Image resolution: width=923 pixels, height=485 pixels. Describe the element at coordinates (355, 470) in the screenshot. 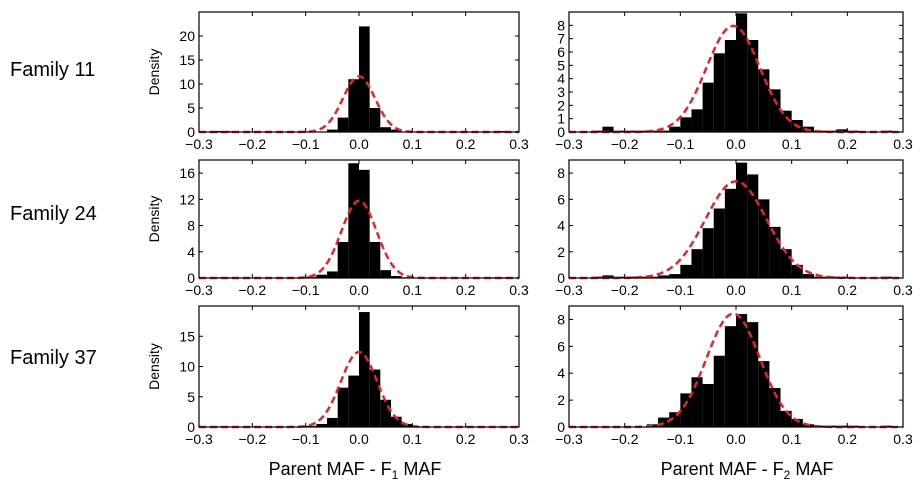

I see `xlabel-f1: Parent MAF - F1 MAF` at that location.